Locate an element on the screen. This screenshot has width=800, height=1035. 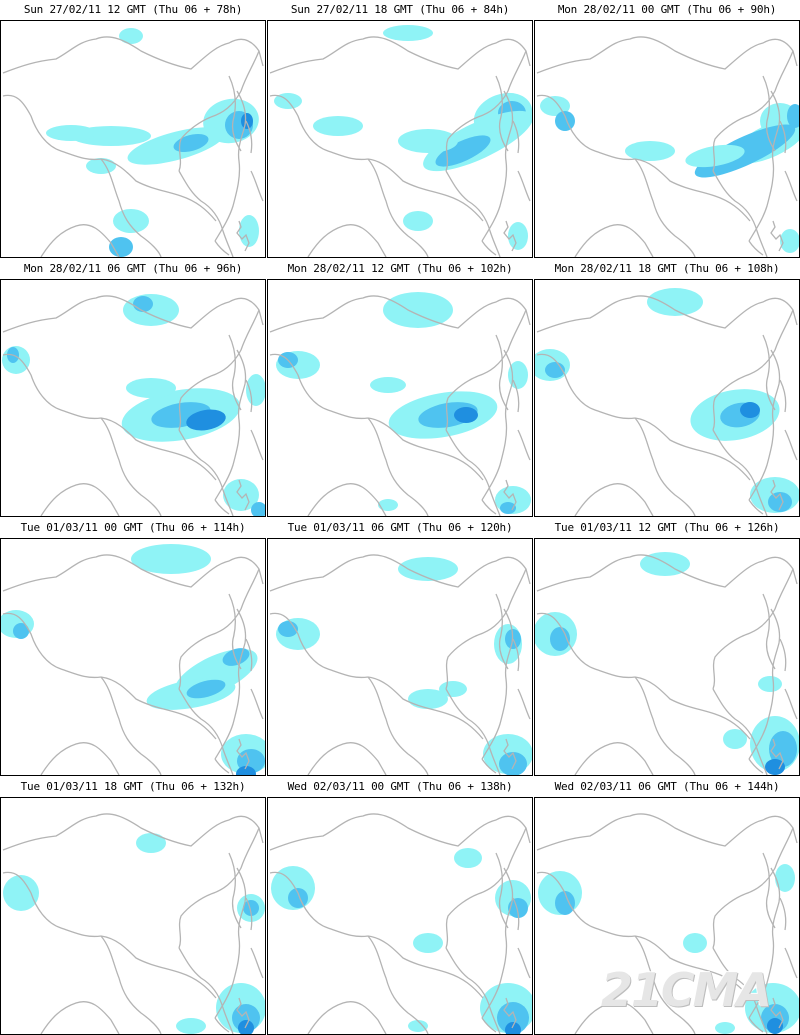
forecast-panel: Tue 01/03/11 00 GMT (Thu 06 + 114h) is located at coordinates (133, 647).